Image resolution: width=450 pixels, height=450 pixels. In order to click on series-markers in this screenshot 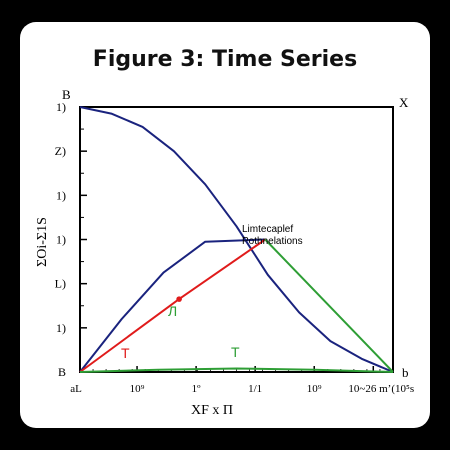, I will do `click(179, 299)`.